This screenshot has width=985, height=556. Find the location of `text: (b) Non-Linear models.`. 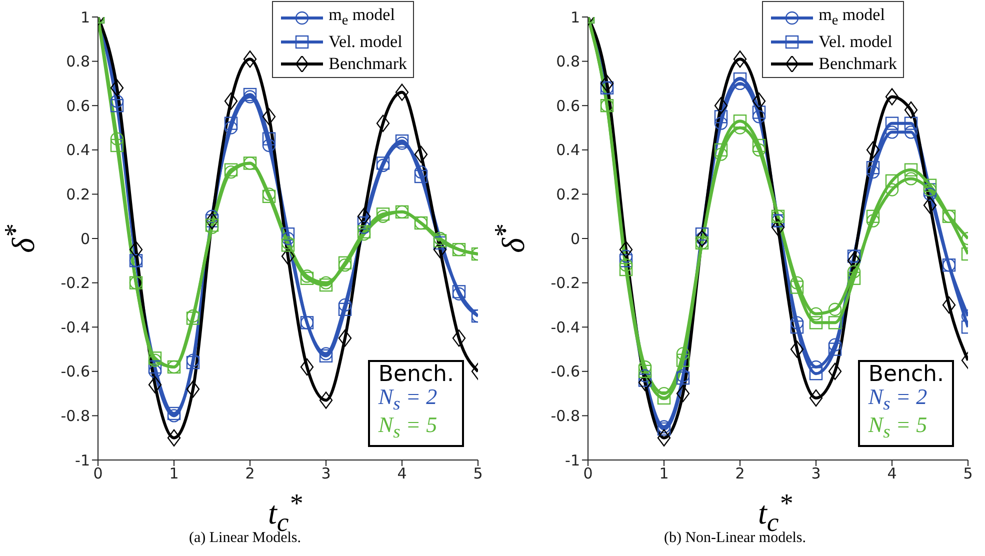

text: (b) Non-Linear models. is located at coordinates (735, 538).